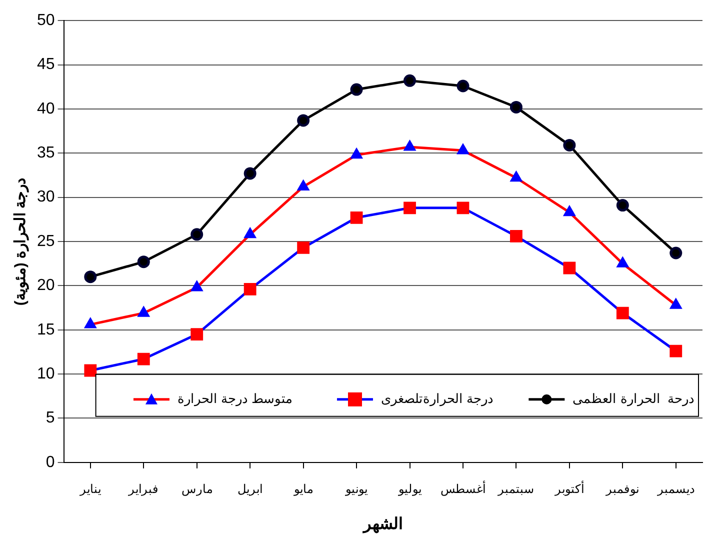  What do you see at coordinates (50, 462) in the screenshot?
I see `y-tick-label: 0` at bounding box center [50, 462].